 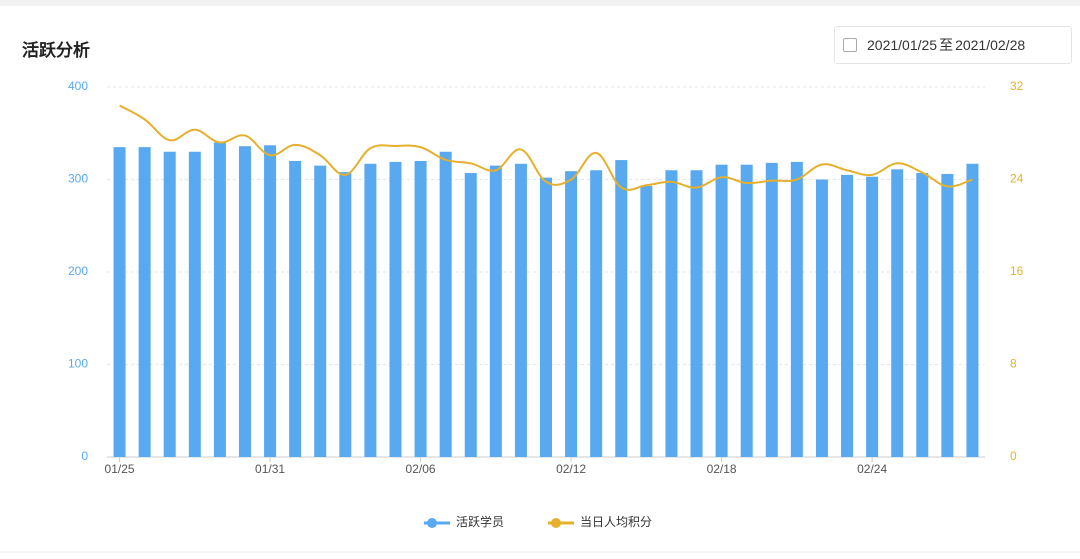 I want to click on line, so click(x=546, y=147).